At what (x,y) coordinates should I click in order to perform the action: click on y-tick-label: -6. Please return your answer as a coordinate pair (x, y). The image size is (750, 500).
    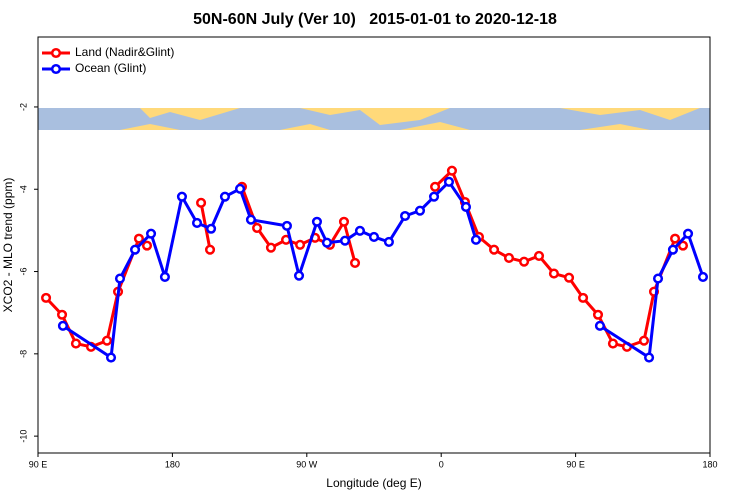
    Looking at the image, I should click on (23, 272).